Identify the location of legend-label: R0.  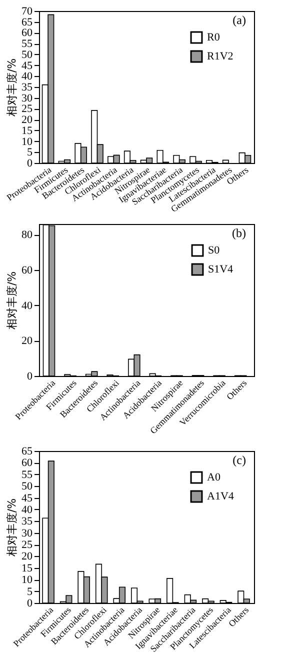
(213, 38).